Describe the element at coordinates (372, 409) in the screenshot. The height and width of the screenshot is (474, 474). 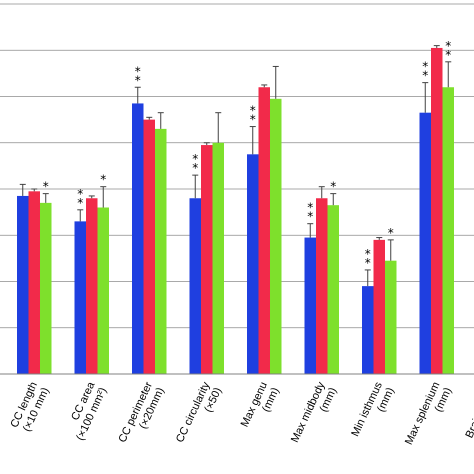
I see `category-label: Min isthmus(mm)` at that location.